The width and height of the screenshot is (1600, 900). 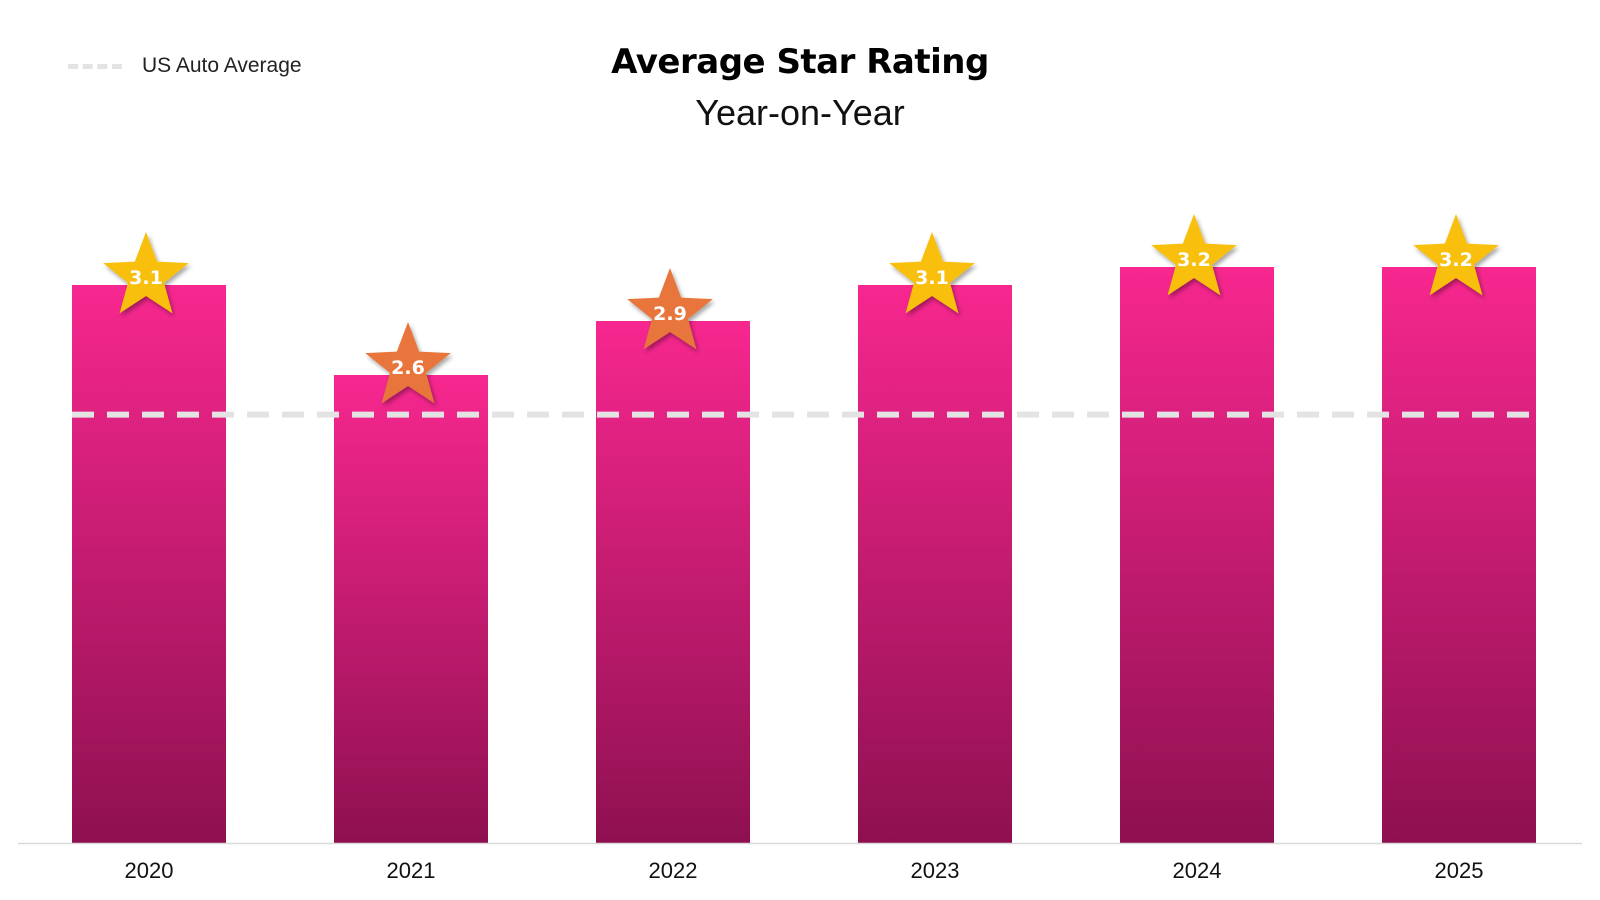 What do you see at coordinates (95, 66) in the screenshot?
I see `legend-swatch-dashed-line` at bounding box center [95, 66].